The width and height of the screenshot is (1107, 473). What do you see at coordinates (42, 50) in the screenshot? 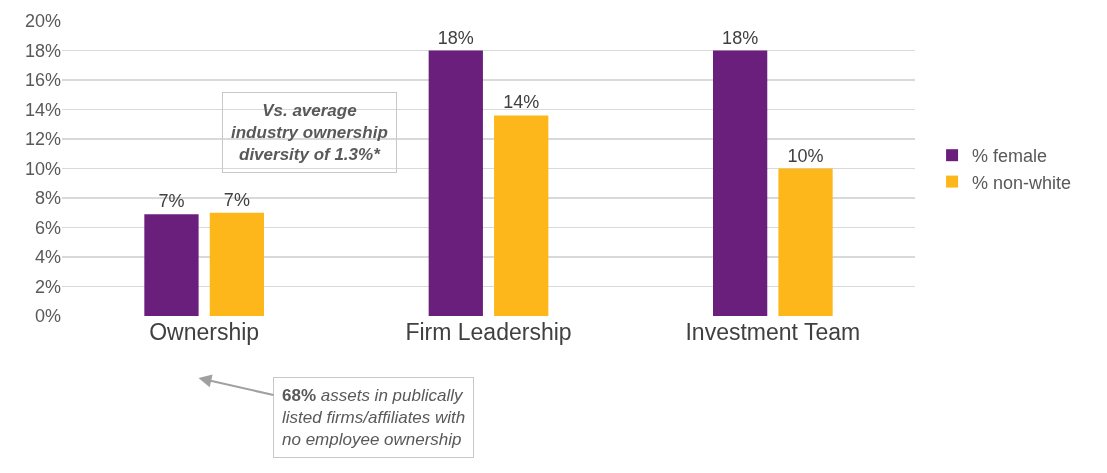
I see `y-tick-label: 18%` at bounding box center [42, 50].